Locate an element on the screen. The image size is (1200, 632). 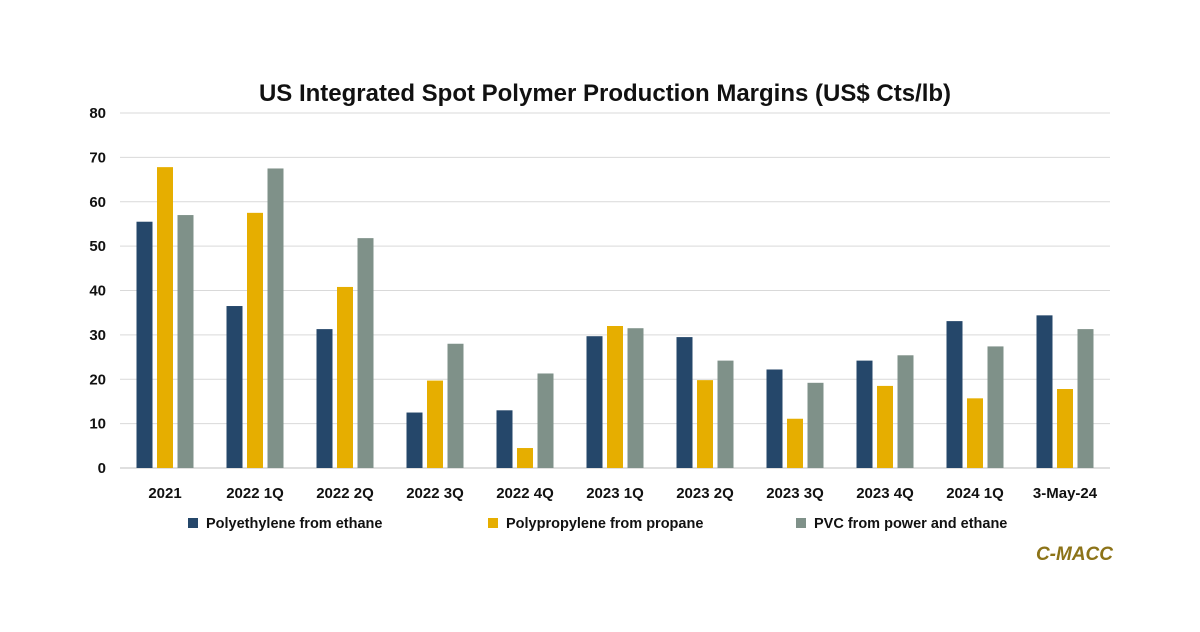
y-tick-label: 60 is located at coordinates (97, 202).